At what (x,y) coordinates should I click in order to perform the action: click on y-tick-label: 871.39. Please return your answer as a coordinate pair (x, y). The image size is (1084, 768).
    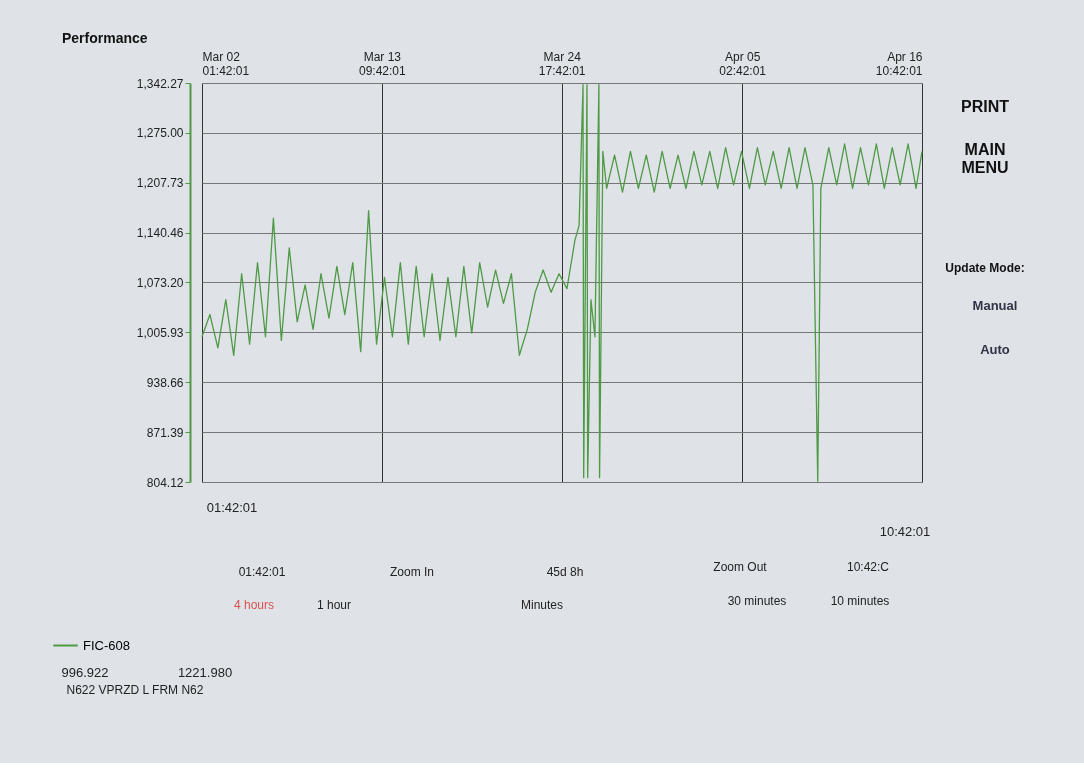
    Looking at the image, I should click on (165, 432).